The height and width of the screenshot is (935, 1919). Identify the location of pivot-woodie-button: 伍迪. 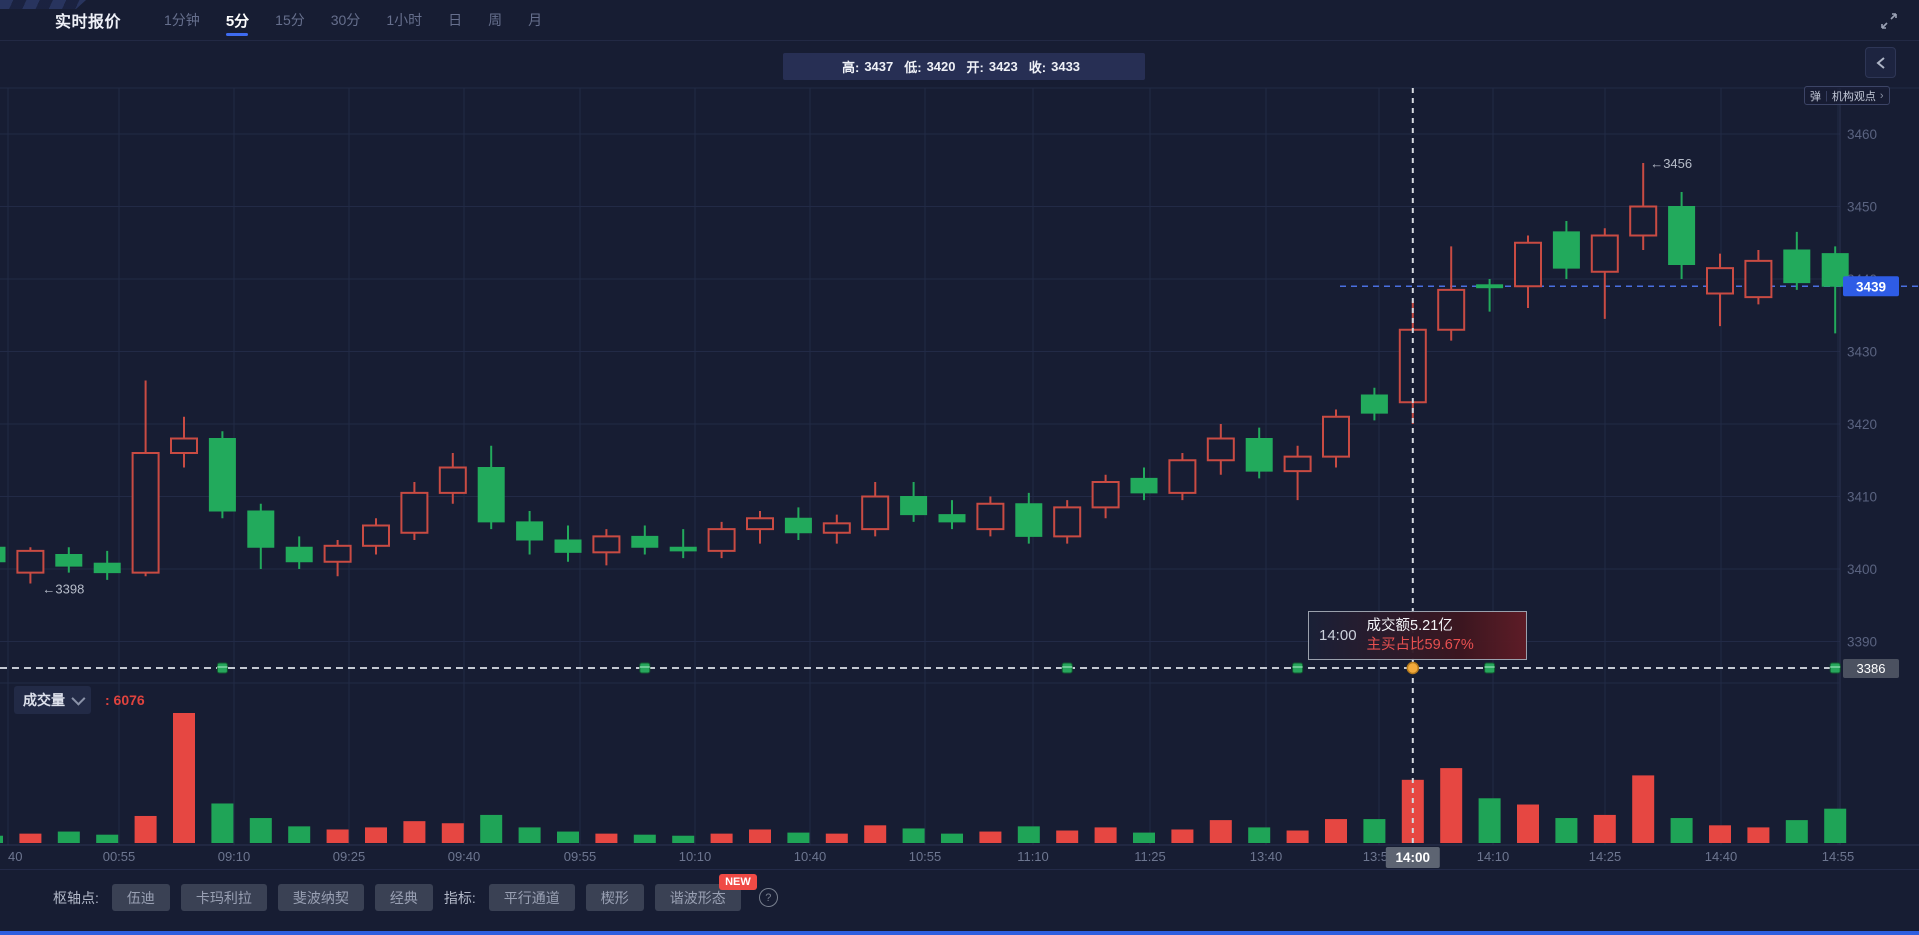
(140, 897).